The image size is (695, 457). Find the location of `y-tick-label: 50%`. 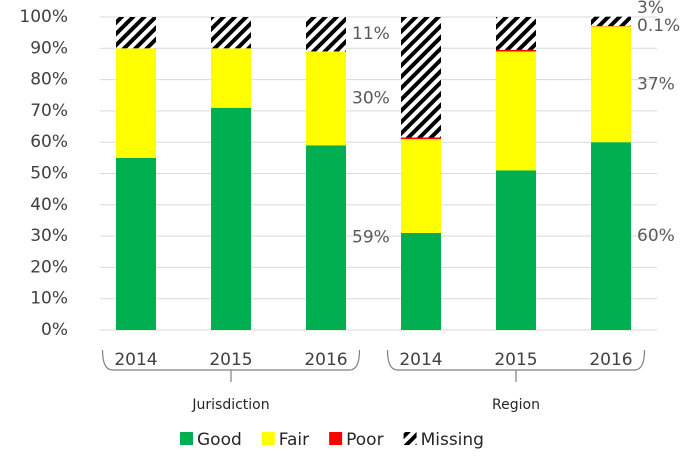

y-tick-label: 50% is located at coordinates (49, 174).